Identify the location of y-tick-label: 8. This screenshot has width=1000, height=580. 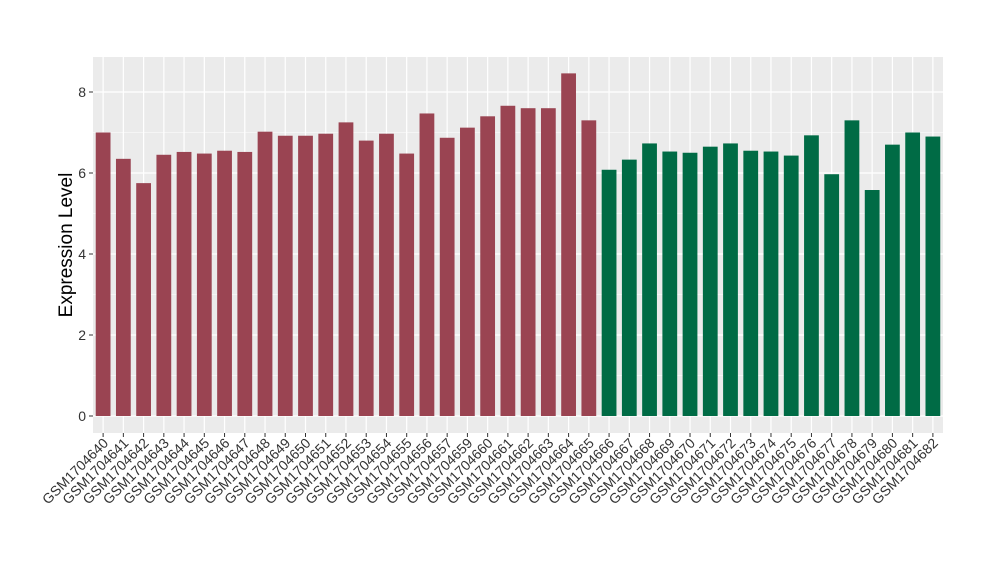
(82, 92).